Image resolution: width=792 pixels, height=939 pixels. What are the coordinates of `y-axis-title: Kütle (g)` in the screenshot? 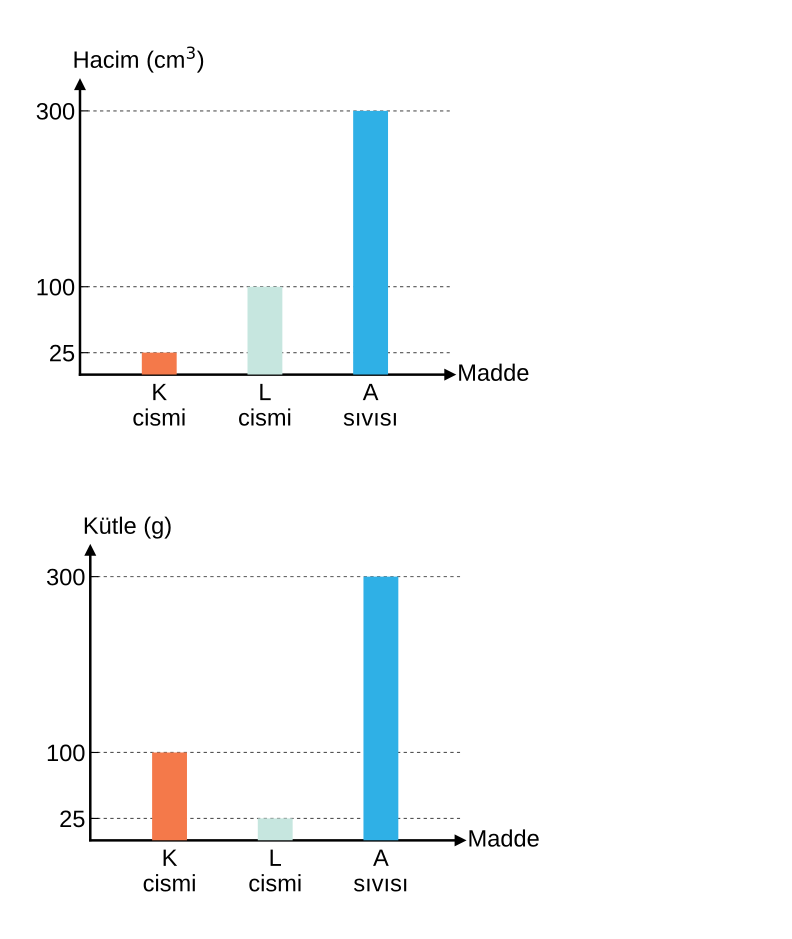 It's located at (127, 527).